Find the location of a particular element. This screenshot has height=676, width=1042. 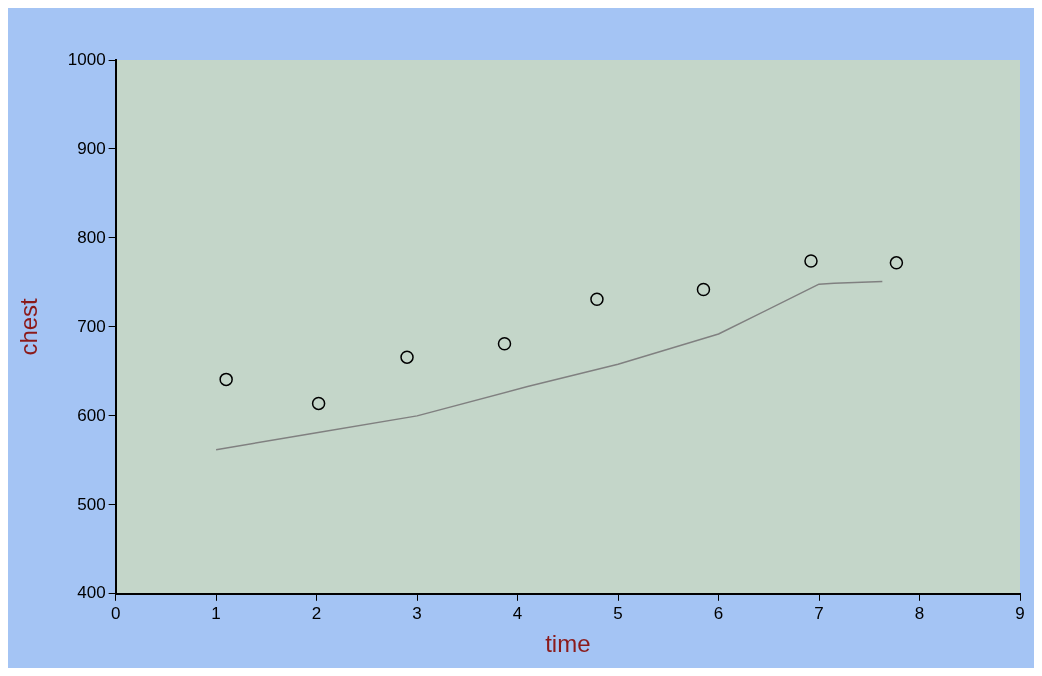

y-tick-label: 900 is located at coordinates (91, 148).